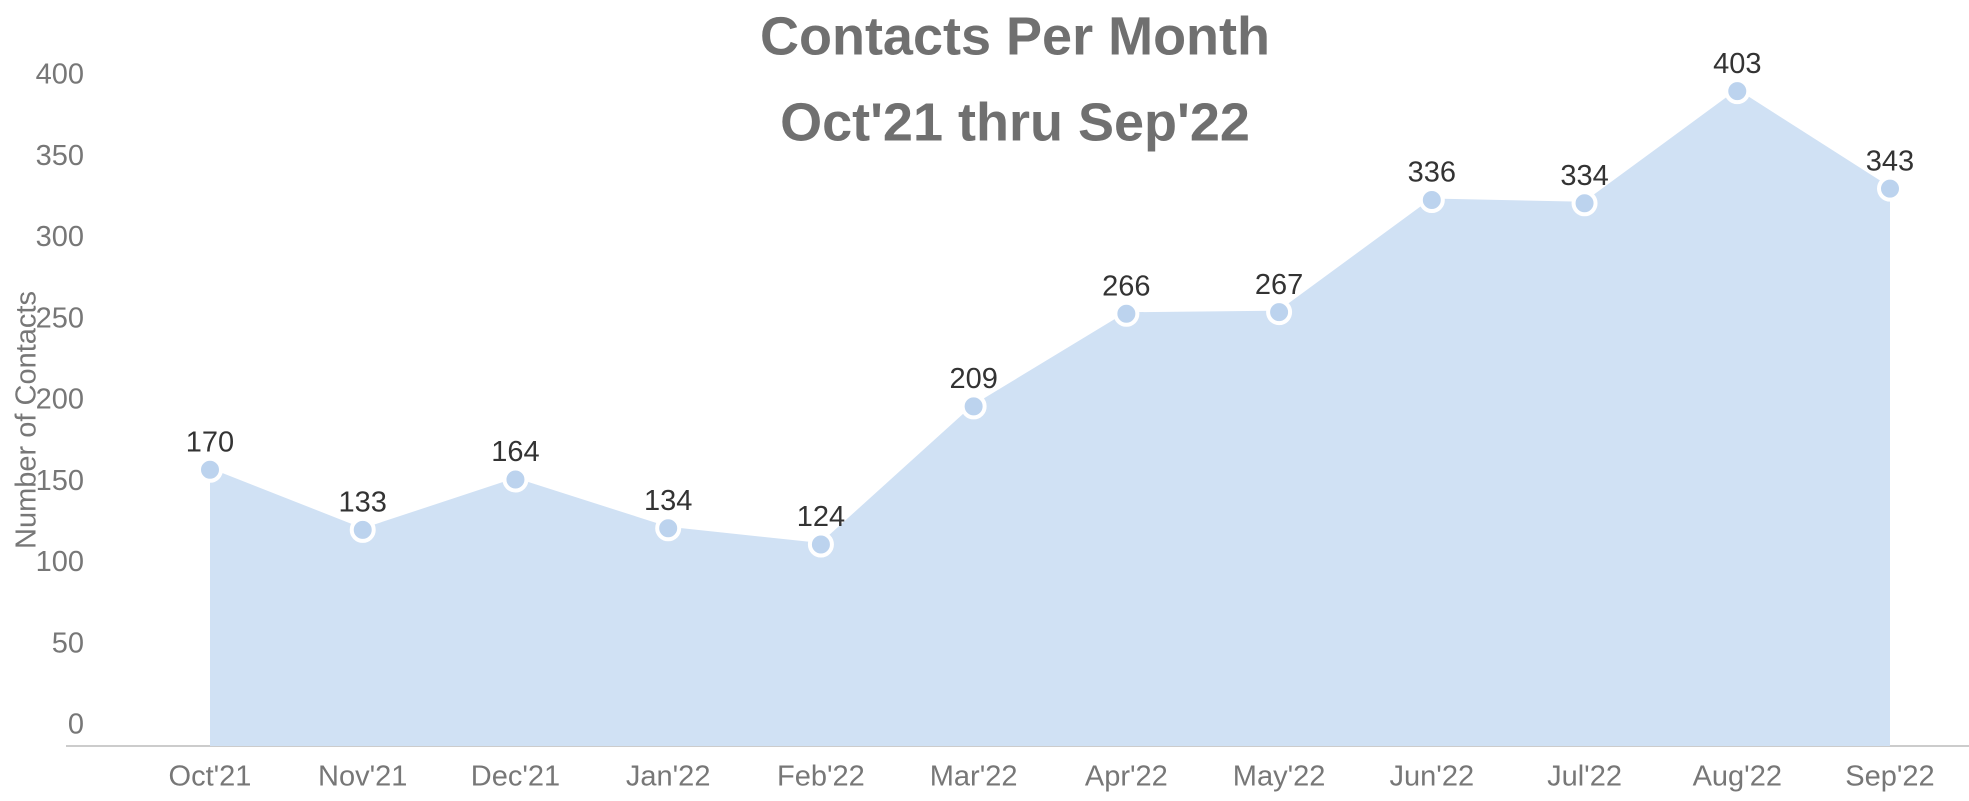 The width and height of the screenshot is (1969, 801). Describe the element at coordinates (973, 379) in the screenshot. I see `data-label: 209` at that location.